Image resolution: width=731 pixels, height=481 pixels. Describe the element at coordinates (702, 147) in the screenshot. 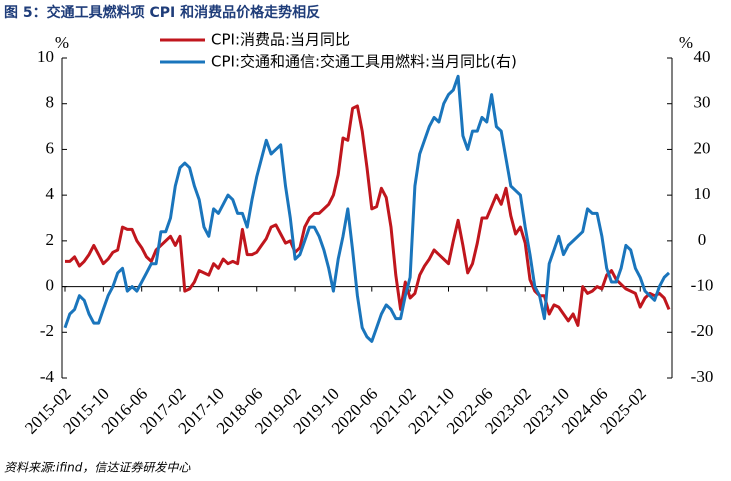

I see `y2-tick-label: 20` at that location.